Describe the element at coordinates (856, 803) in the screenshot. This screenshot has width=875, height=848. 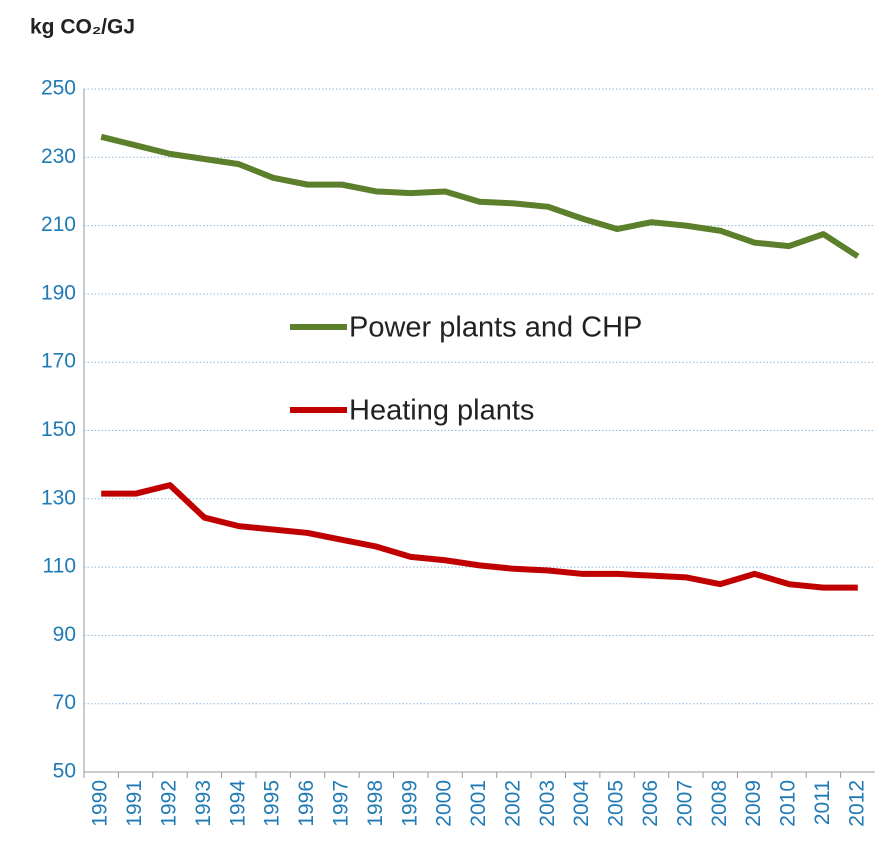
I see `x-tick-label: 2012` at that location.